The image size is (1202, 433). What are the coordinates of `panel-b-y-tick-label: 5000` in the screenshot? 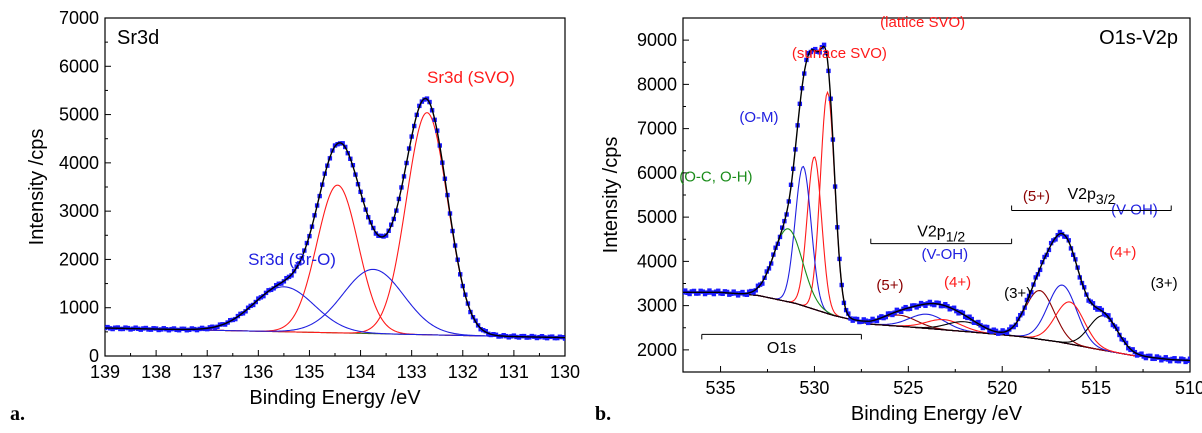 It's located at (657, 217).